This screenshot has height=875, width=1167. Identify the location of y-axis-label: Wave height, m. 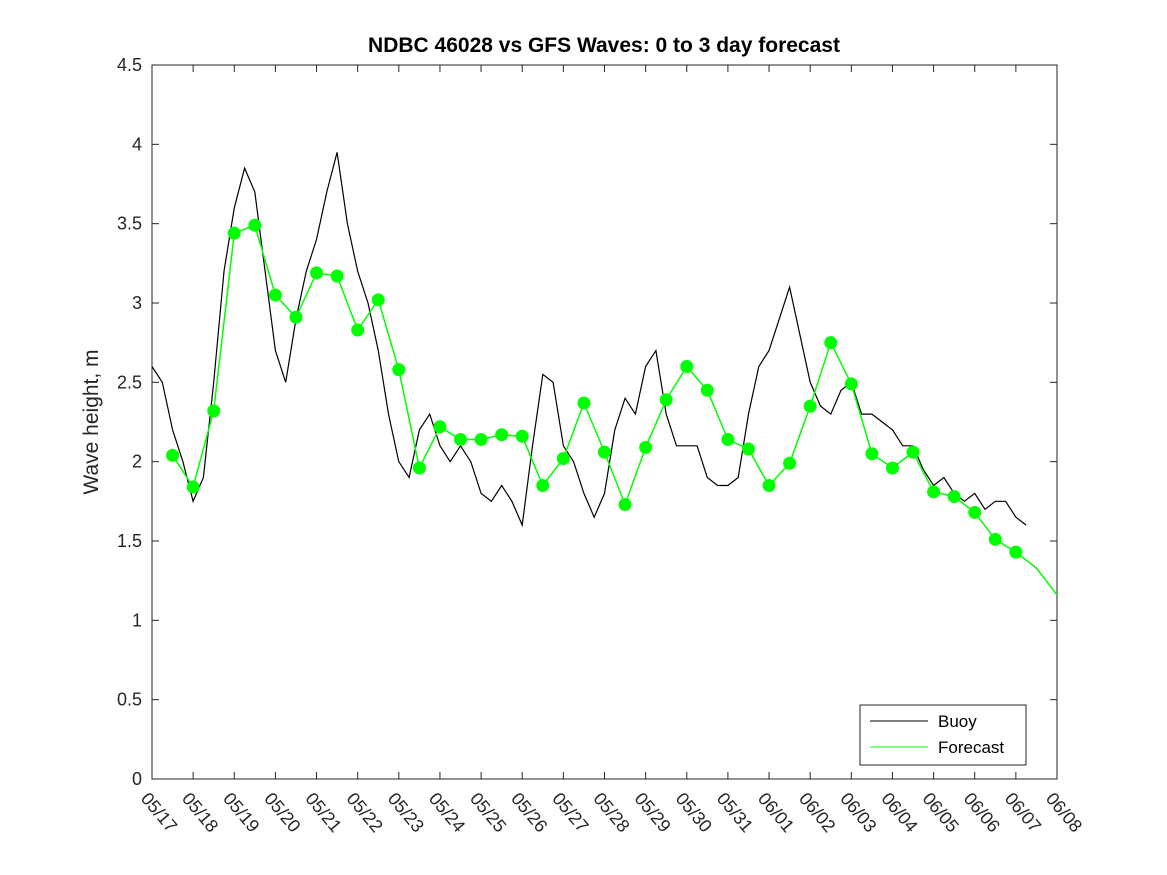
(91, 421).